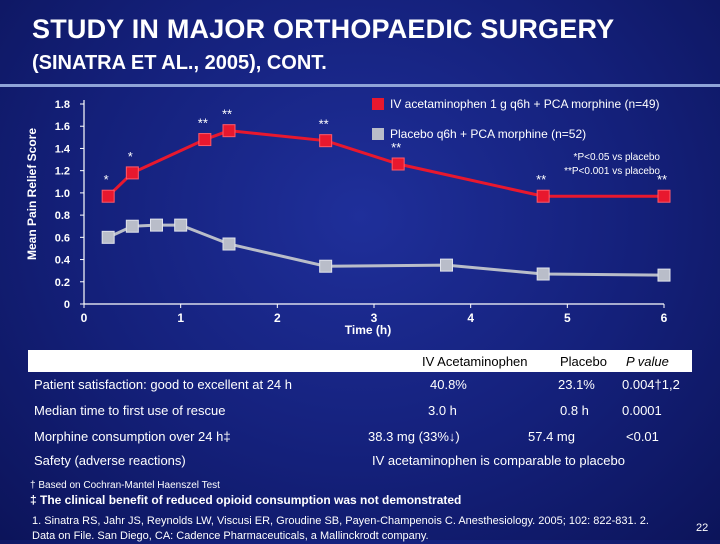 The width and height of the screenshot is (720, 544). What do you see at coordinates (576, 384) in the screenshot?
I see `placebo-value: 23.1%` at bounding box center [576, 384].